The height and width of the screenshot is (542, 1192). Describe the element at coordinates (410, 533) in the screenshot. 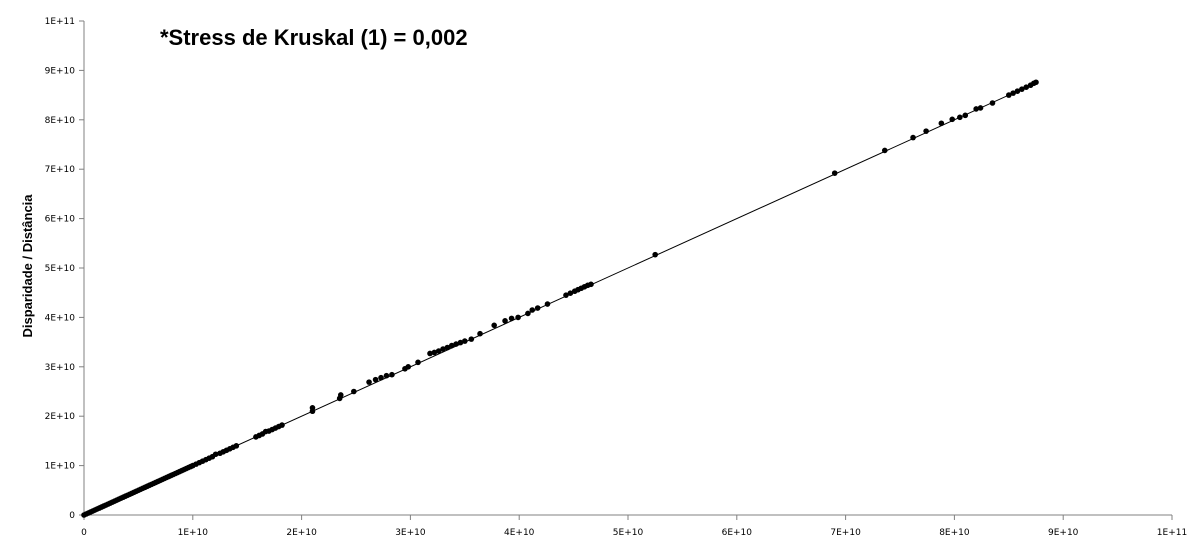

I see `x-tick-label: 3E+10` at that location.